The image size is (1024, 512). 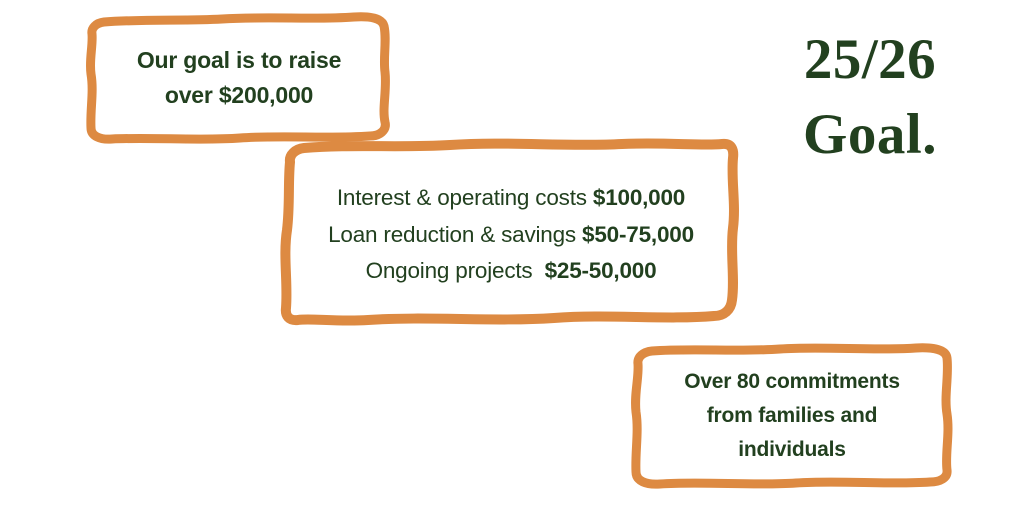 What do you see at coordinates (638, 234) in the screenshot?
I see `breakdown-row-amount: $50-75,000` at bounding box center [638, 234].